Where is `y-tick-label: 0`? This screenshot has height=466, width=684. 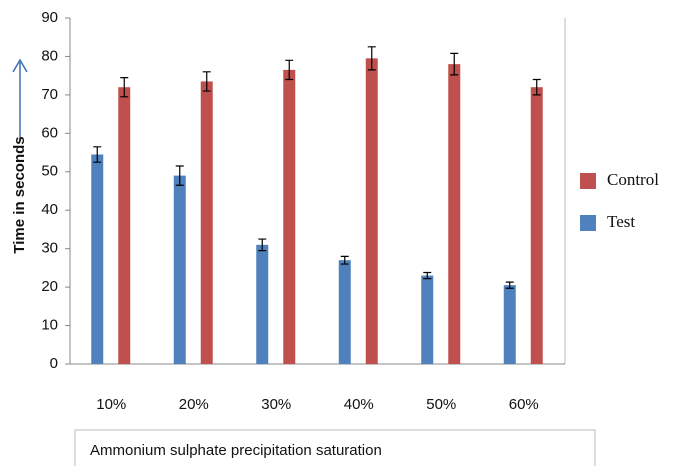
y-tick-label: 0 is located at coordinates (54, 363).